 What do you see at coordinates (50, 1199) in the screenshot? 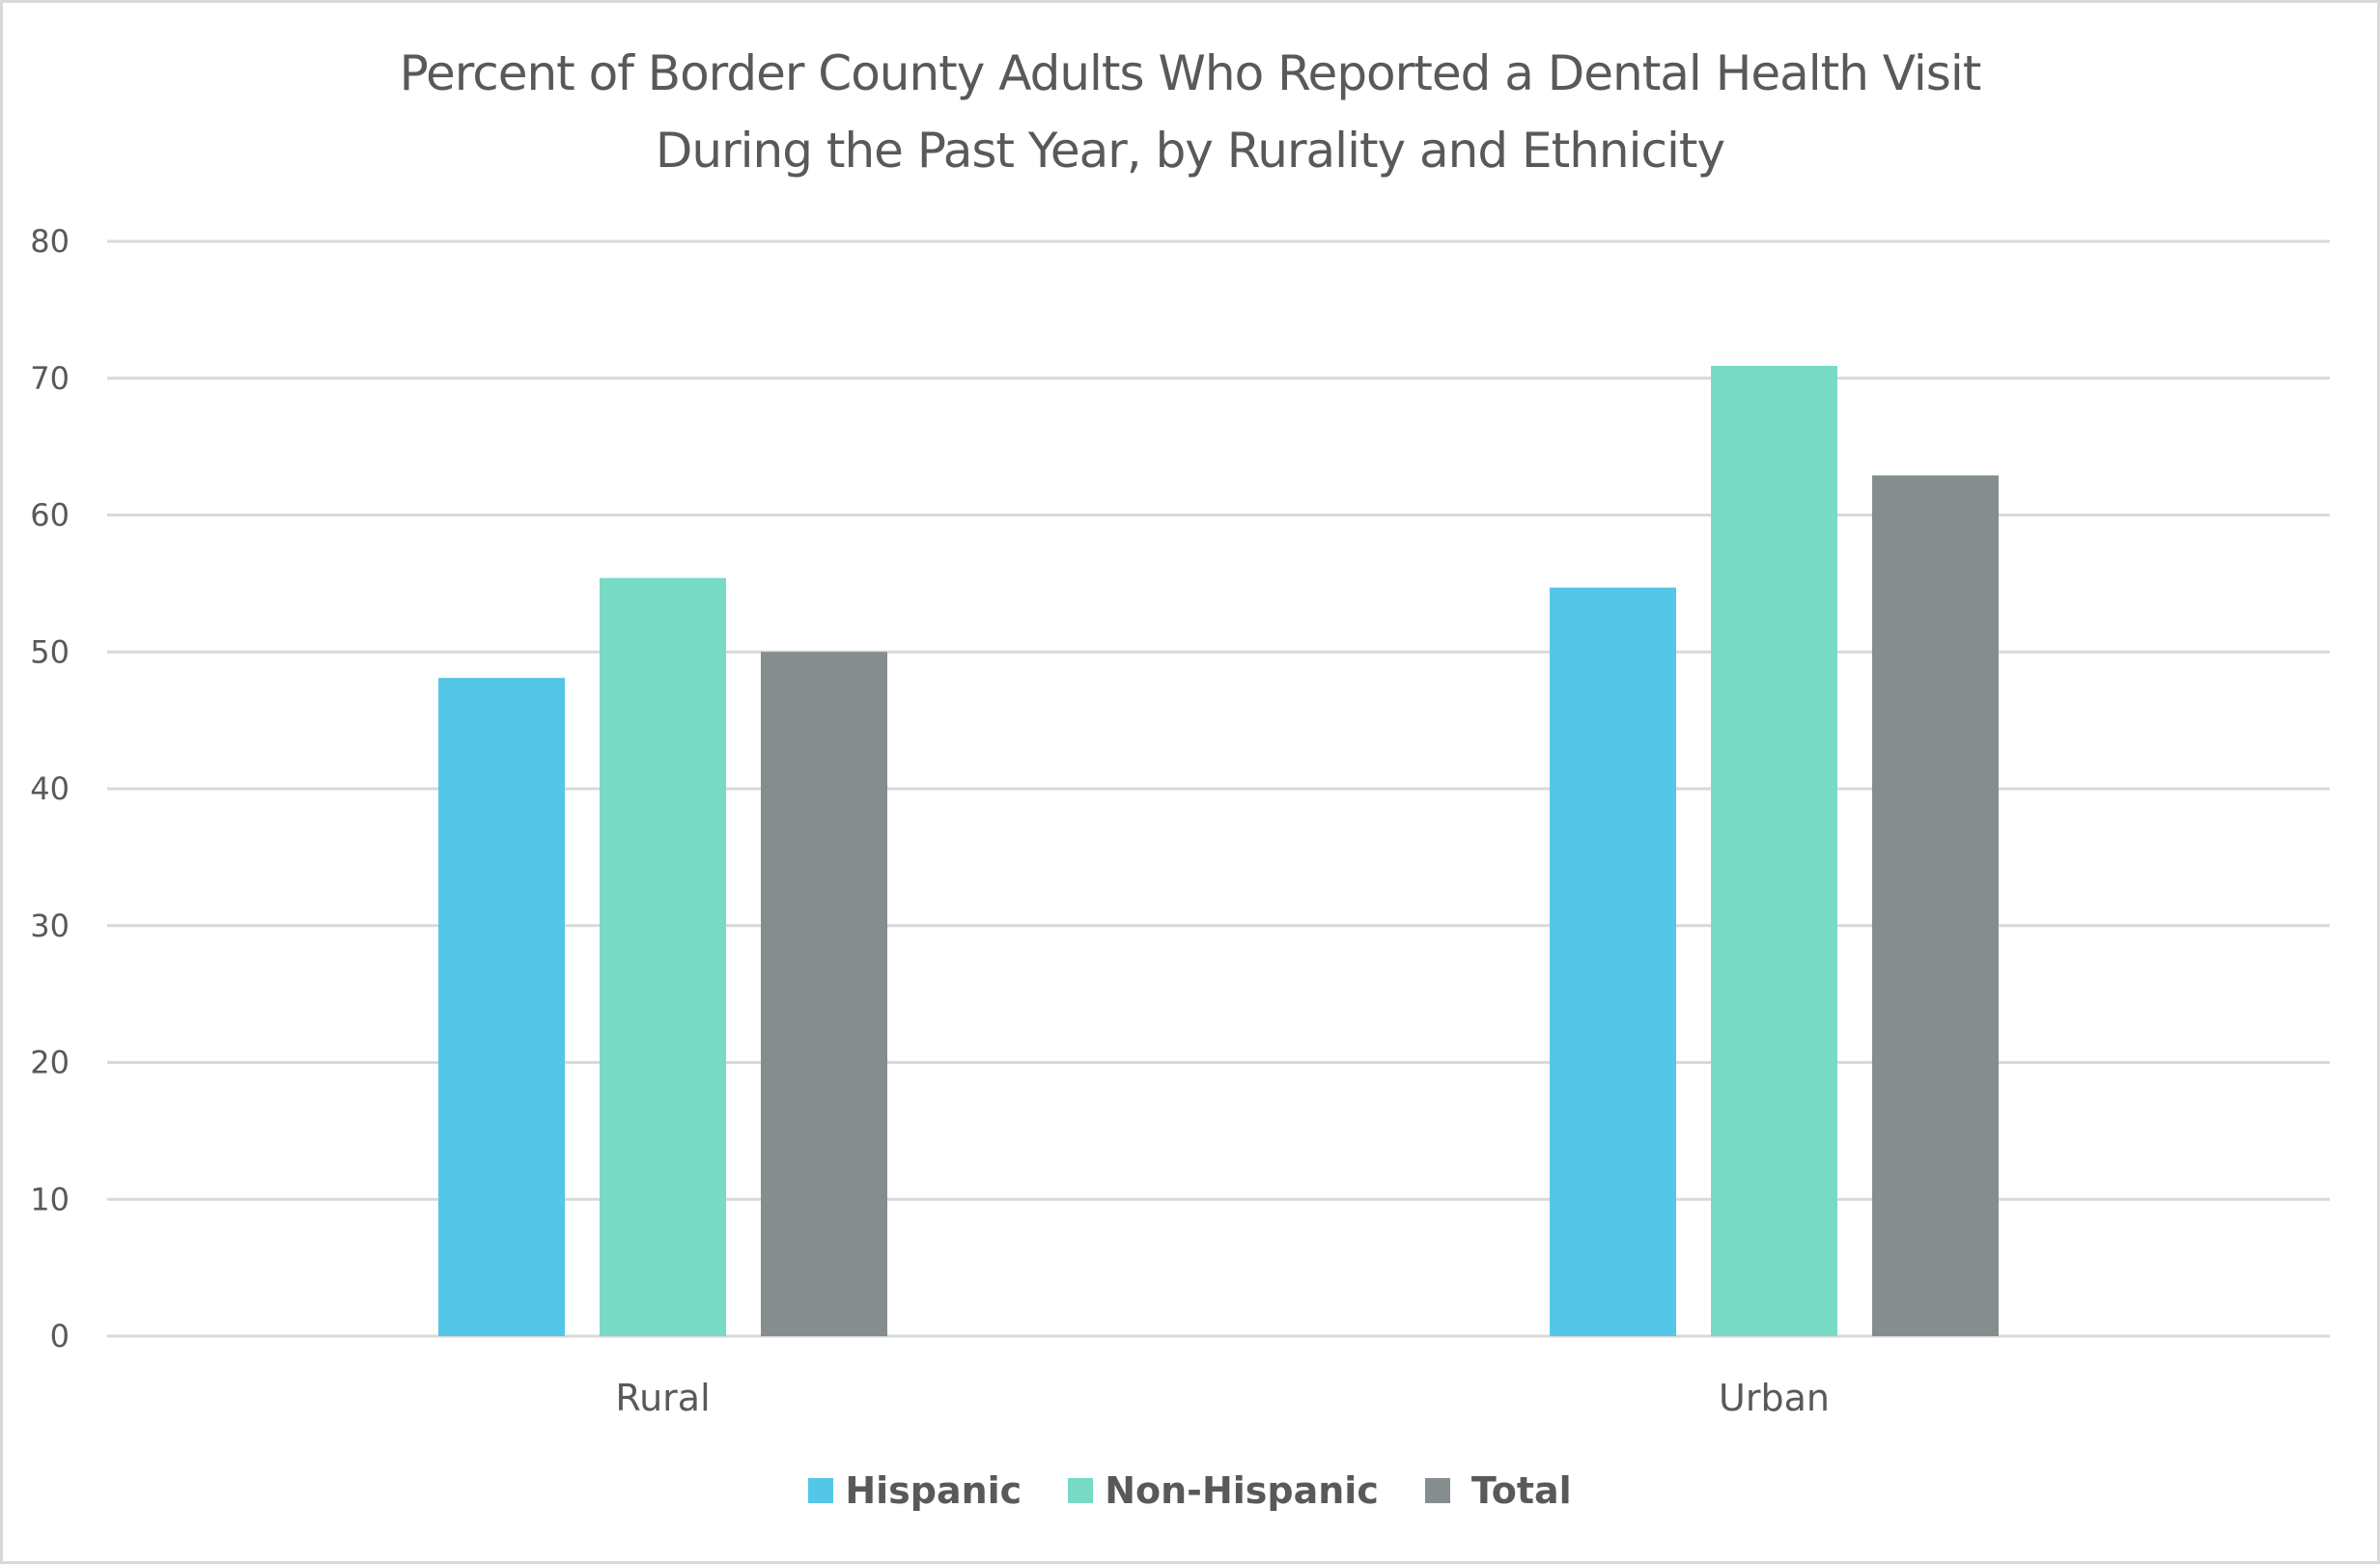
I see `y-tick-label-10: 10` at bounding box center [50, 1199].